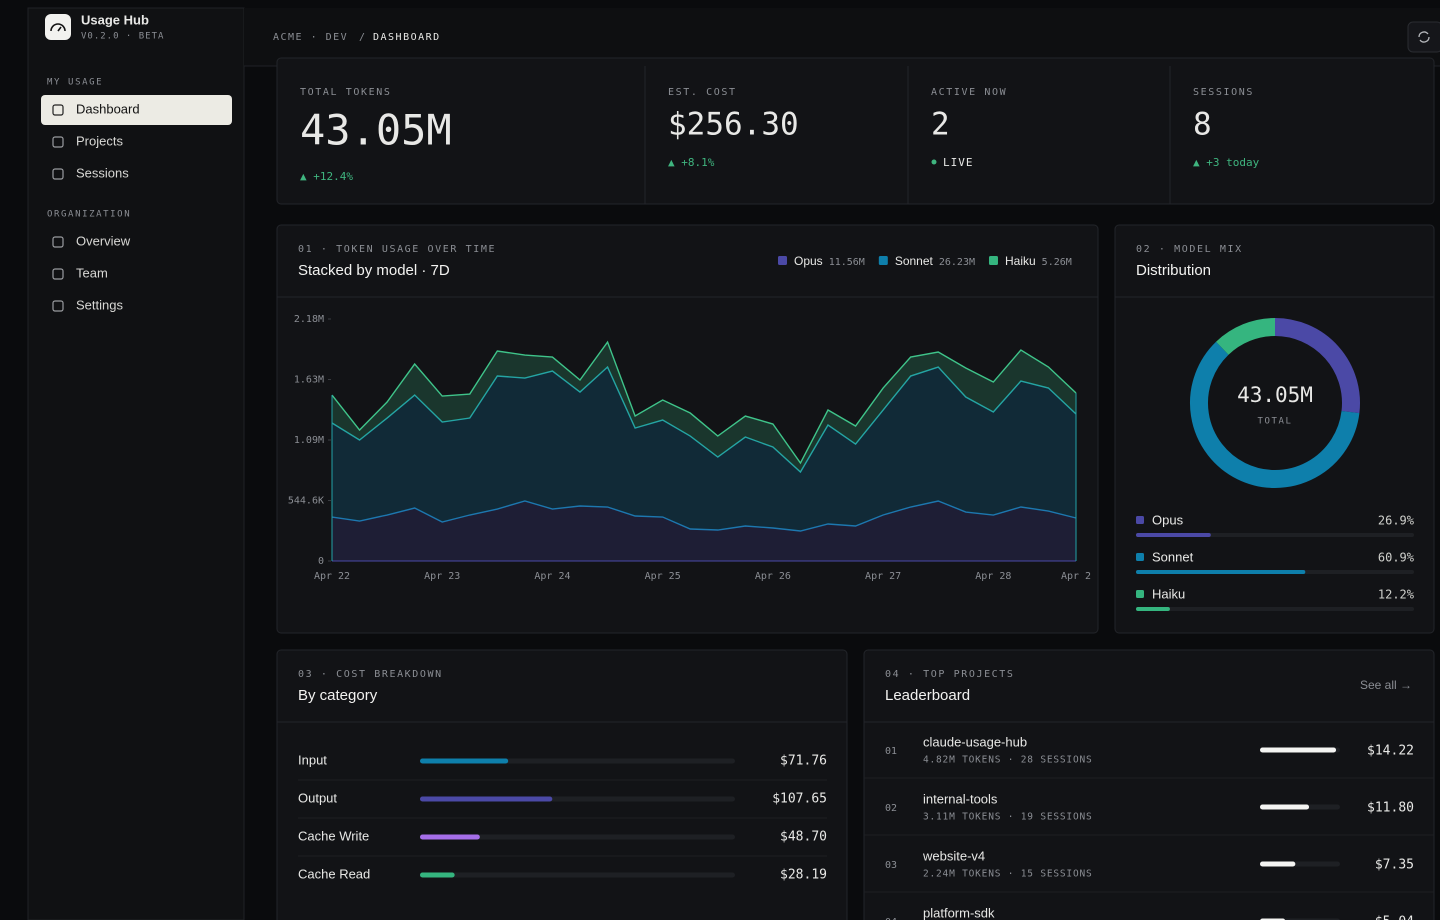  I want to click on breadcrumb-page: DASHBOARD, so click(407, 37).